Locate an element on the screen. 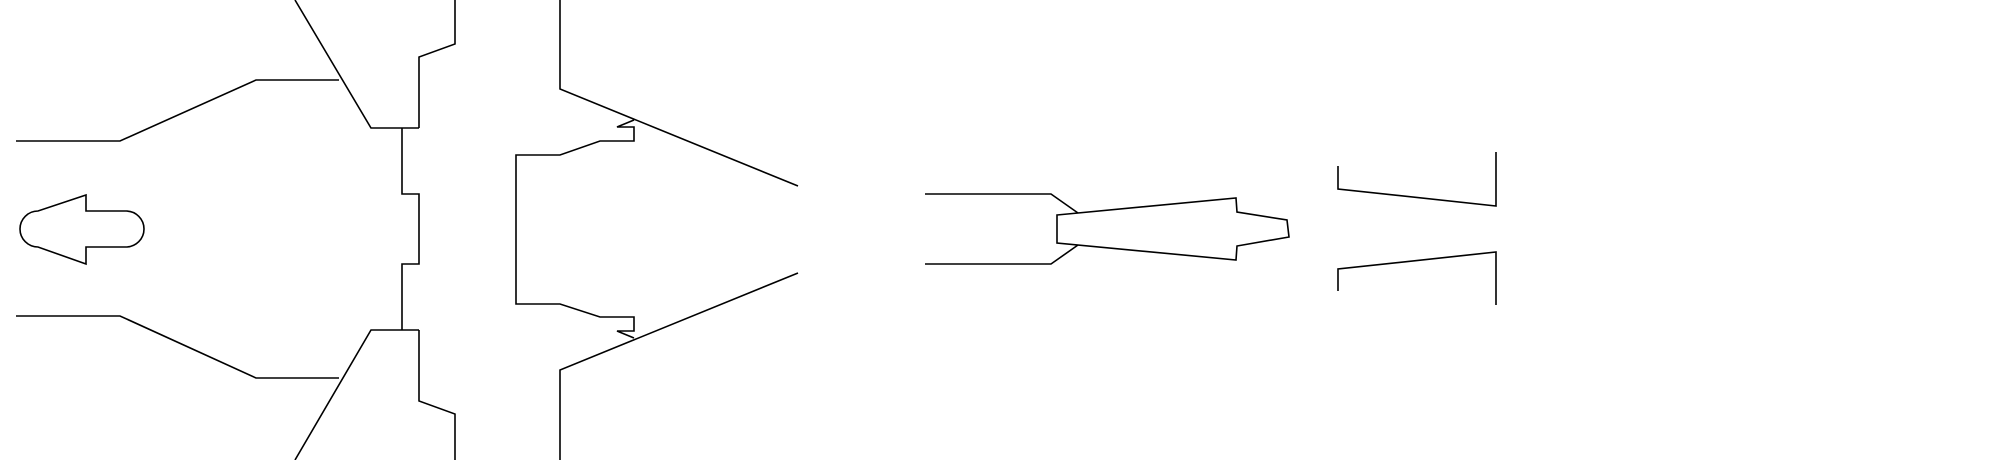 The width and height of the screenshot is (2003, 460). tapered-spindle is located at coordinates (1107, 229).